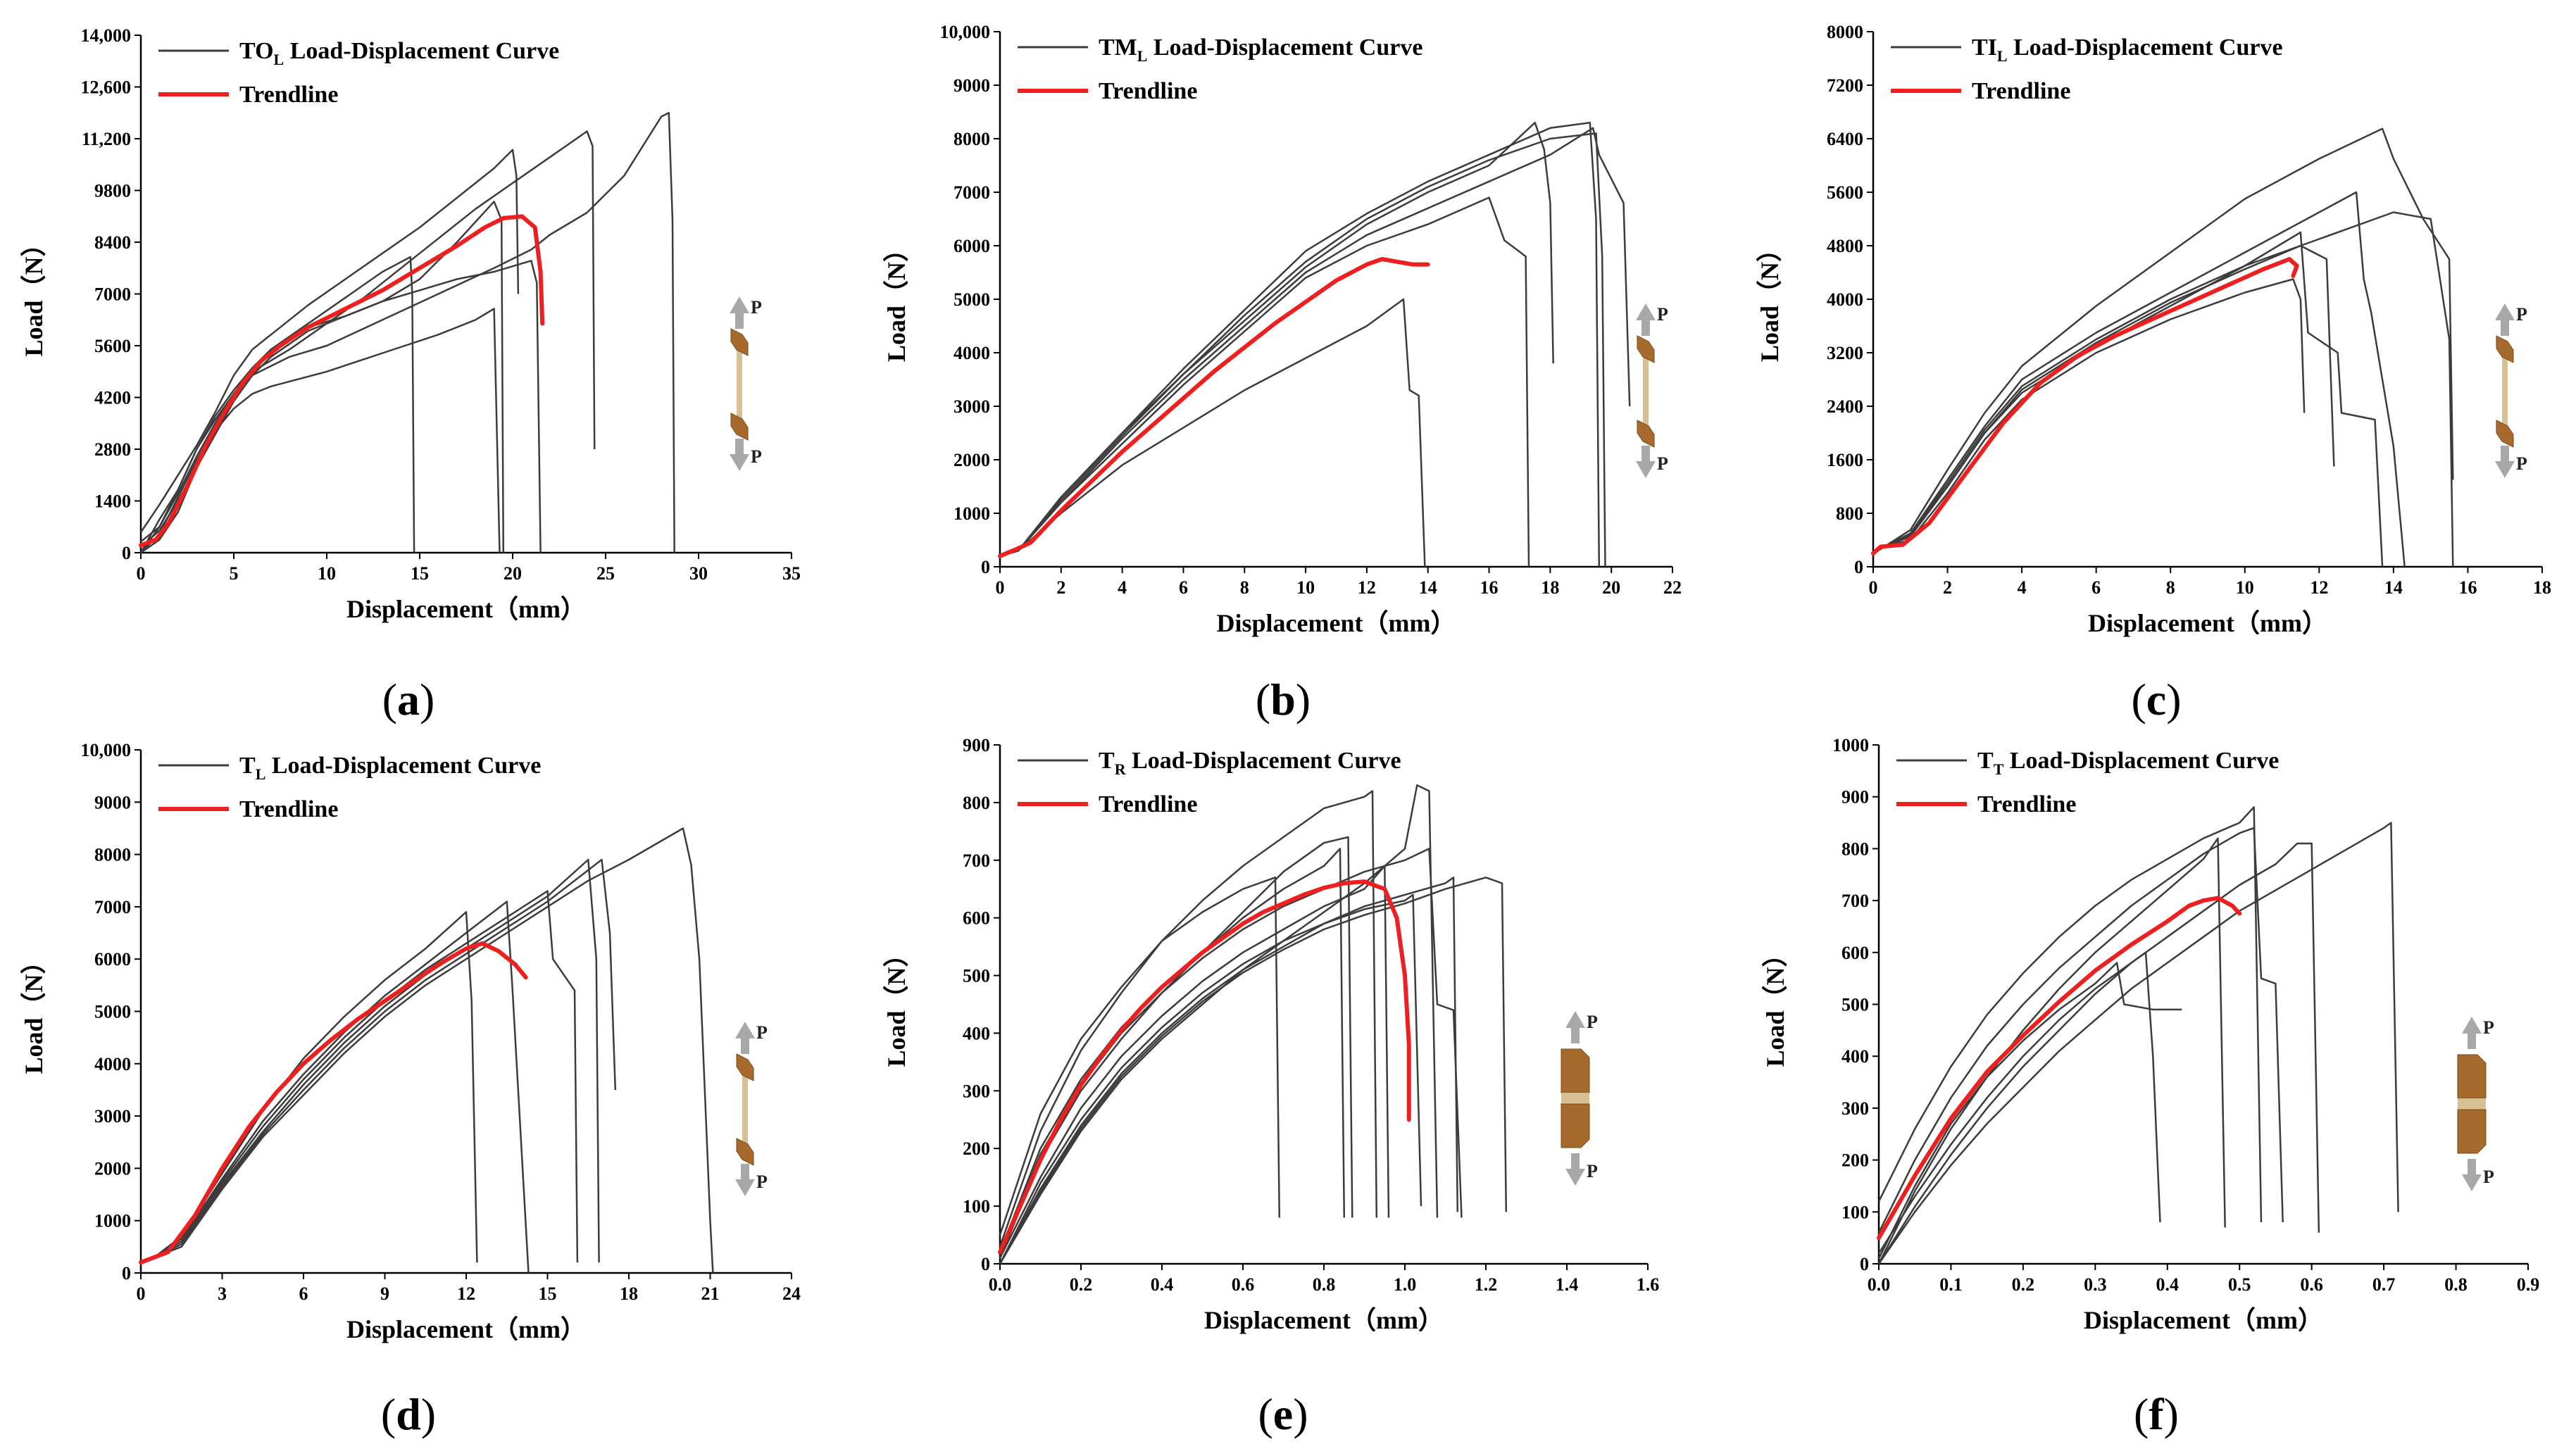  I want to click on x-tick-label: 10, so click(2245, 587).